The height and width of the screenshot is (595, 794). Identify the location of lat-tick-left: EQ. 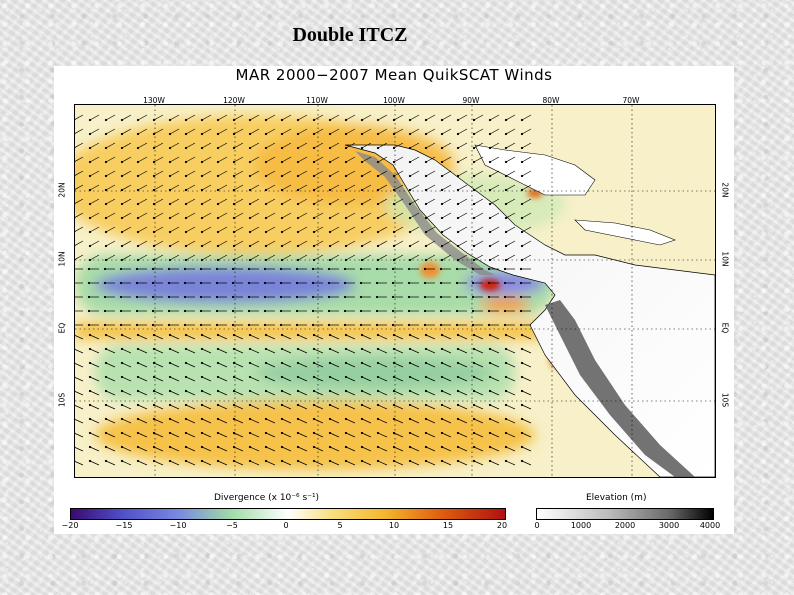
(62, 328).